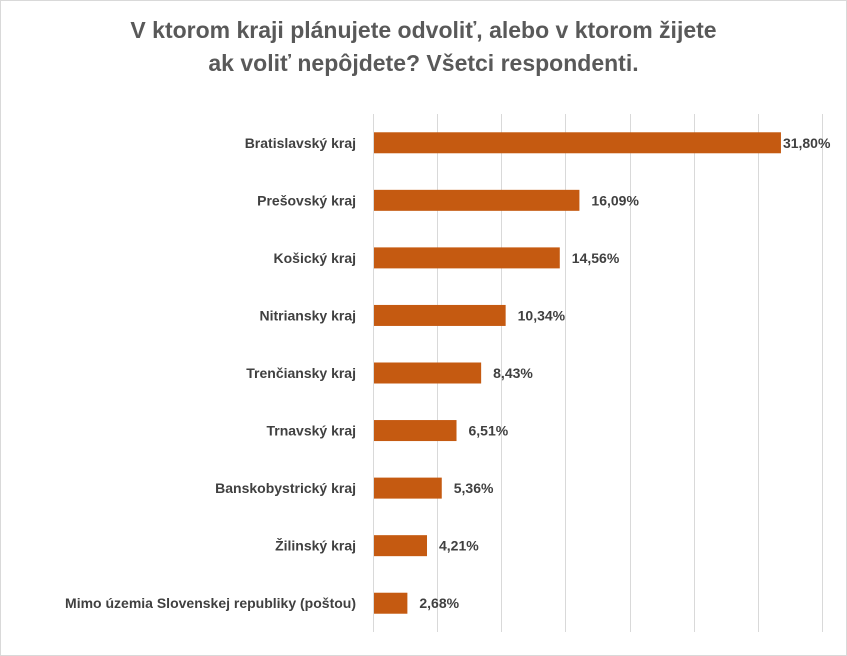 This screenshot has height=656, width=847. Describe the element at coordinates (489, 431) in the screenshot. I see `data-label: 6,51%` at that location.